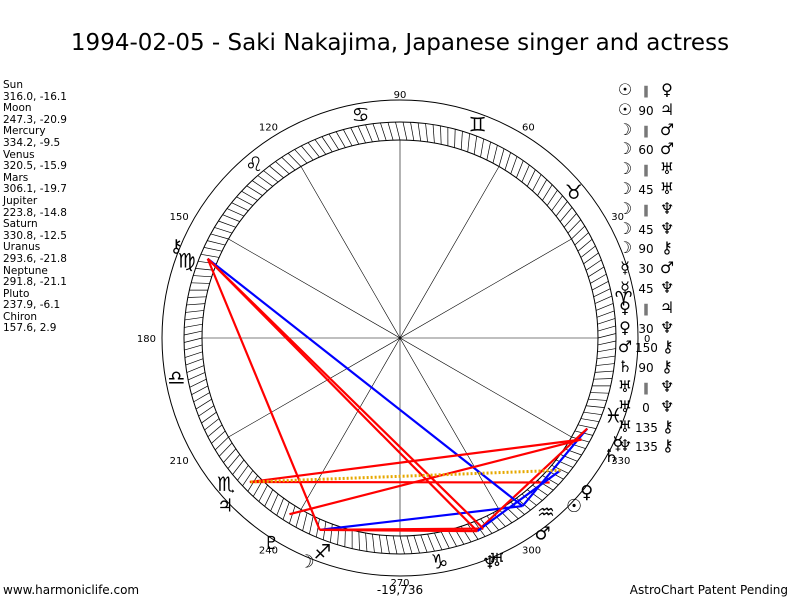 This screenshot has width=800, height=600. I want to click on aspect-row: ♂ 150 ⚷, so click(707, 347).